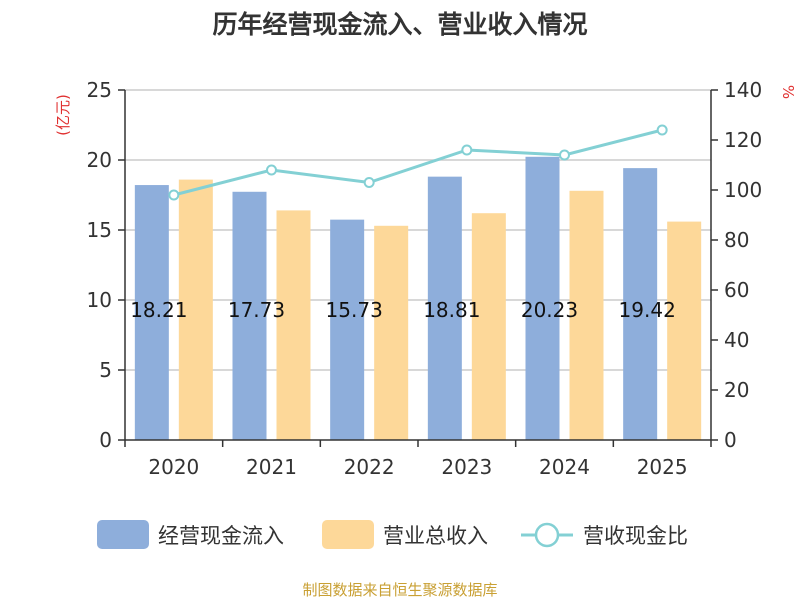  Describe the element at coordinates (435, 536) in the screenshot. I see `legend-label-revenue: 营业总收入` at that location.